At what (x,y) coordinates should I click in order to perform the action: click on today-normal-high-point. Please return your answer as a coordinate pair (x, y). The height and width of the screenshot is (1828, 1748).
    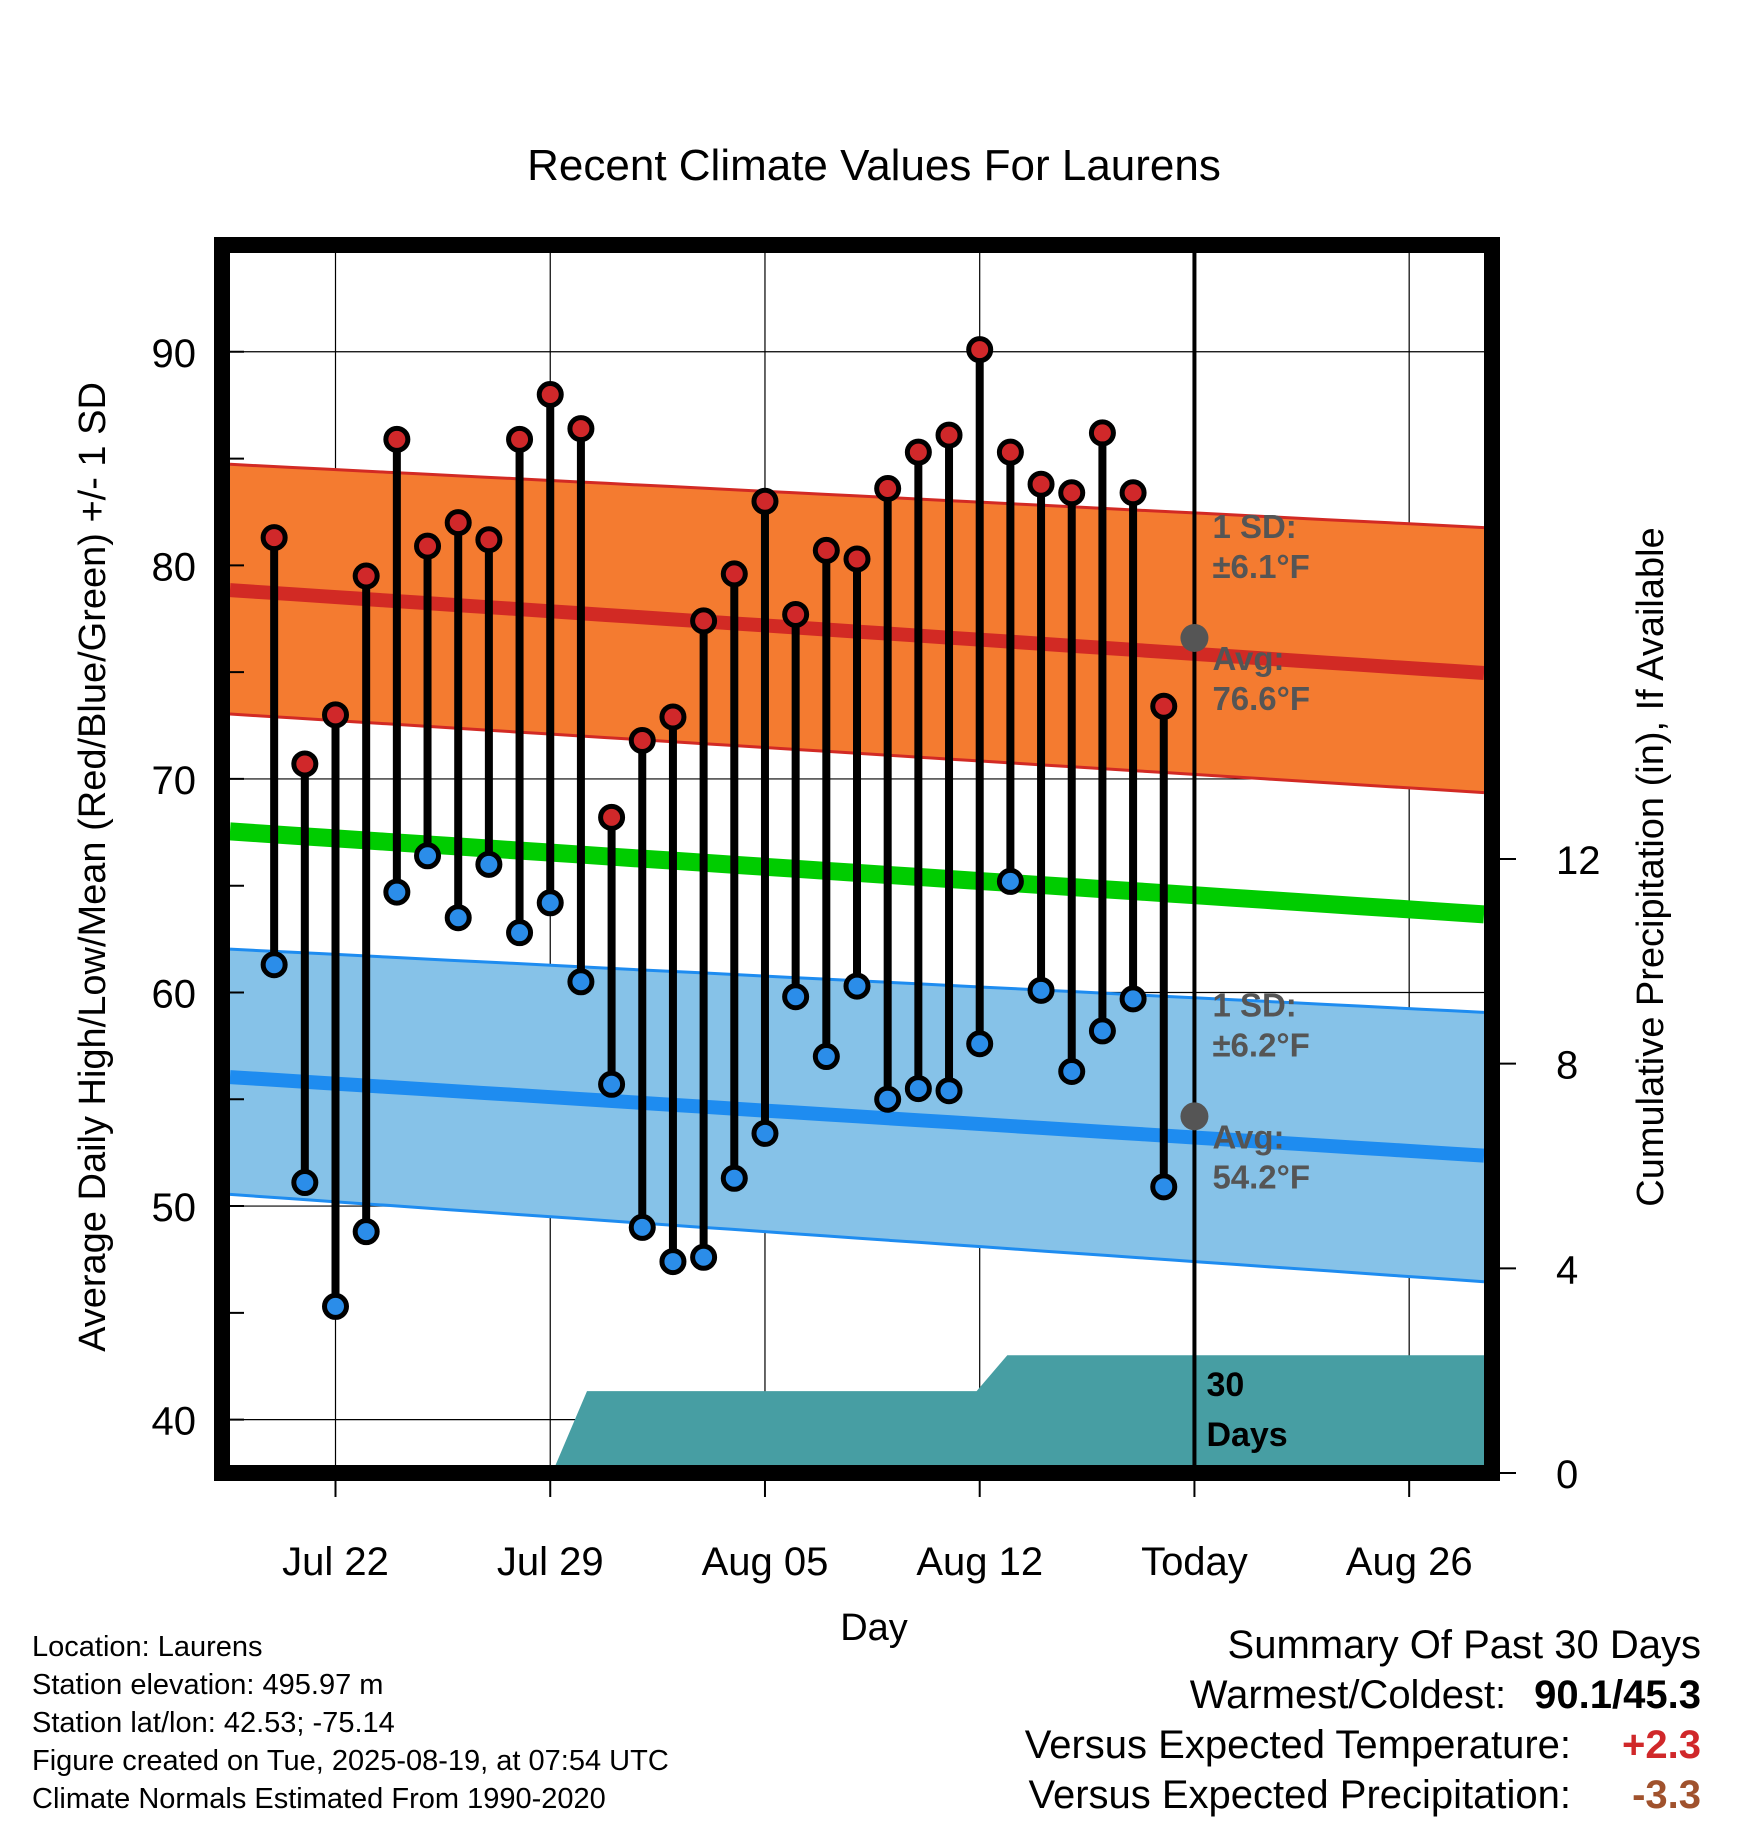
    Looking at the image, I should click on (1194, 637).